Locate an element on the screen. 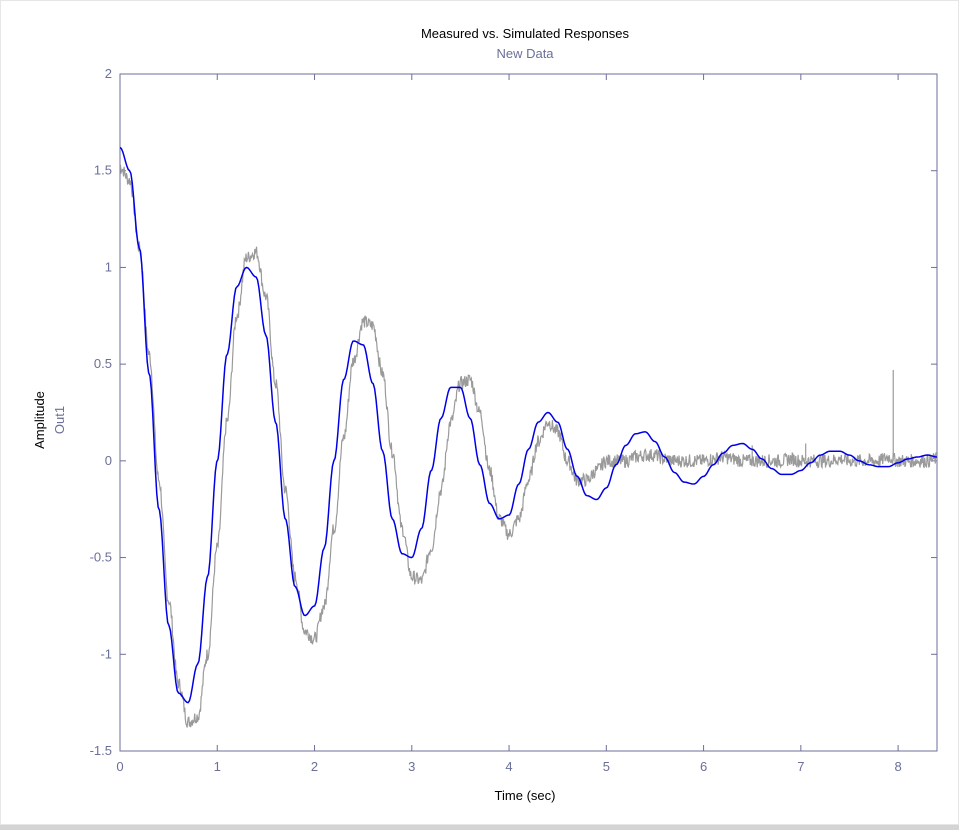 The image size is (959, 830). y-tick-label: -1.5 is located at coordinates (101, 750).